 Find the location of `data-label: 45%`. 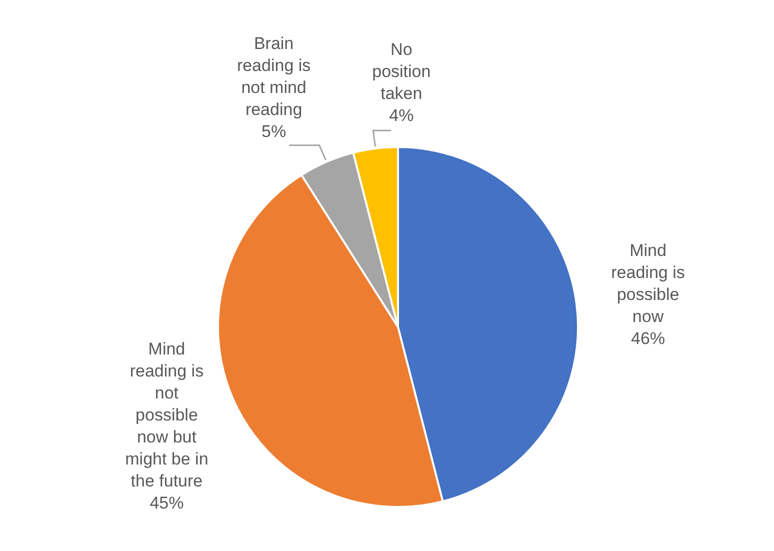

data-label: 45% is located at coordinates (167, 503).